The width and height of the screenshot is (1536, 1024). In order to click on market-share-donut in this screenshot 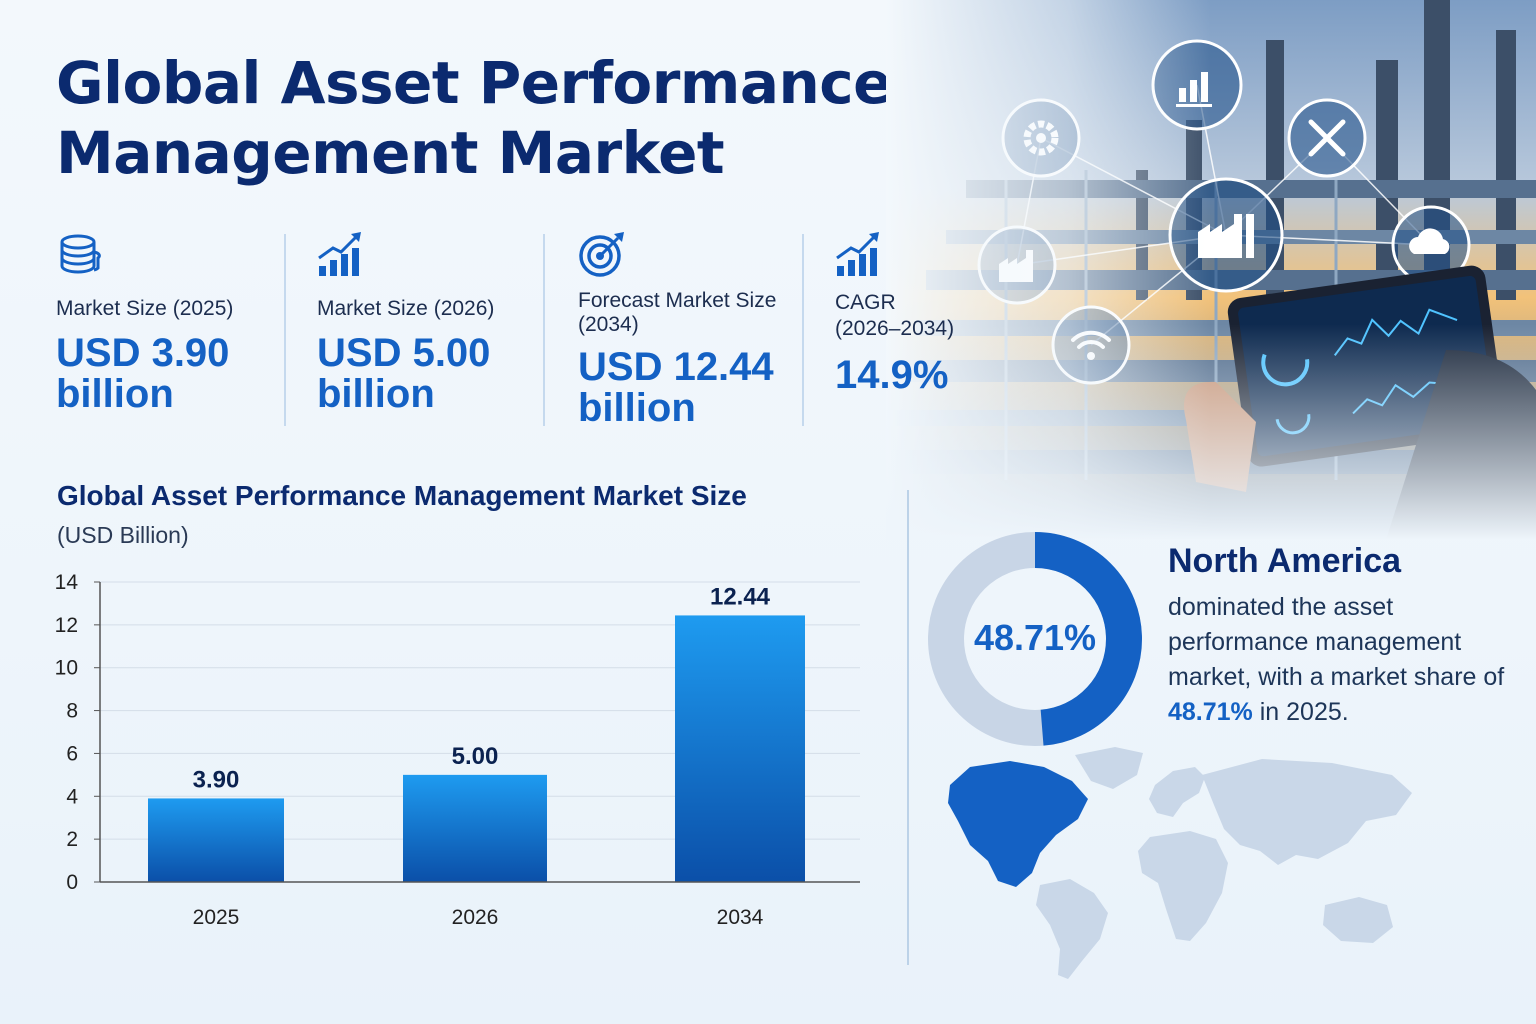, I will do `click(1035, 639)`.